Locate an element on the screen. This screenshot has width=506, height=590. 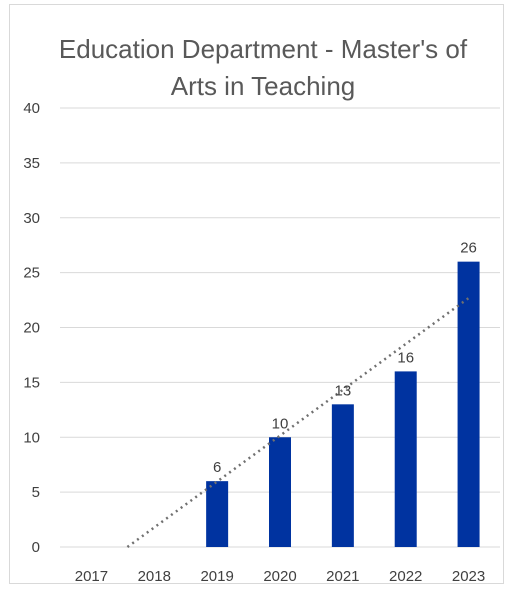
bar-2020 is located at coordinates (280, 492).